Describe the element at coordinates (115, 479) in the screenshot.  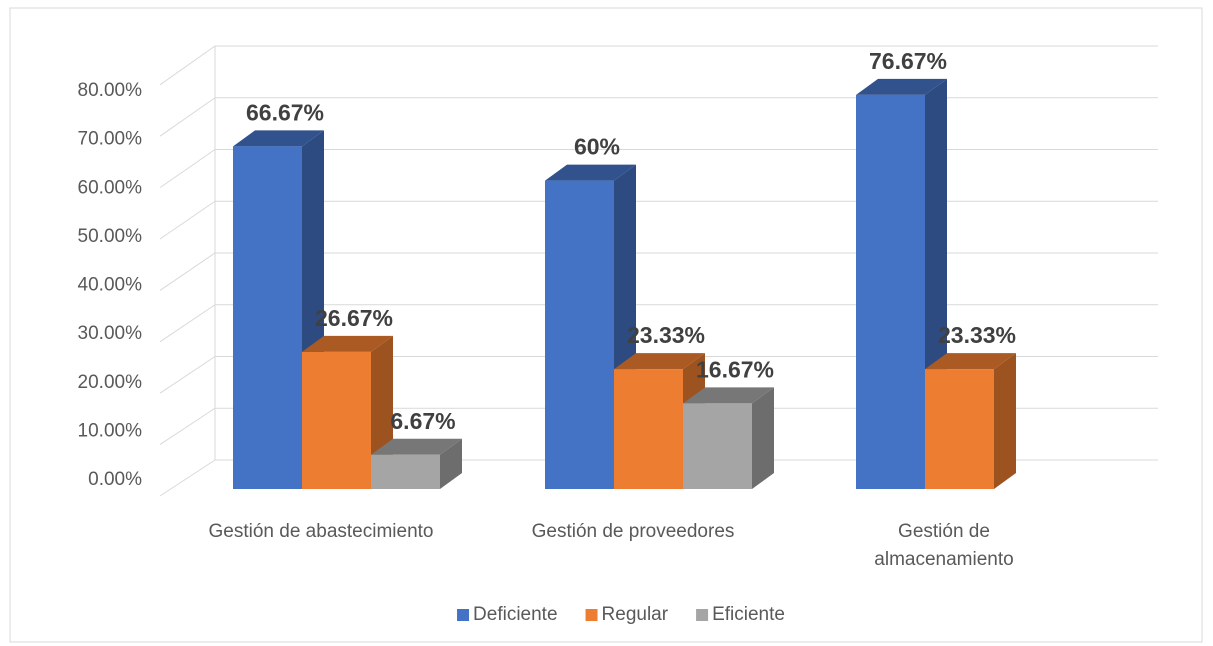
I see `y-tick-label: 0.00%` at that location.